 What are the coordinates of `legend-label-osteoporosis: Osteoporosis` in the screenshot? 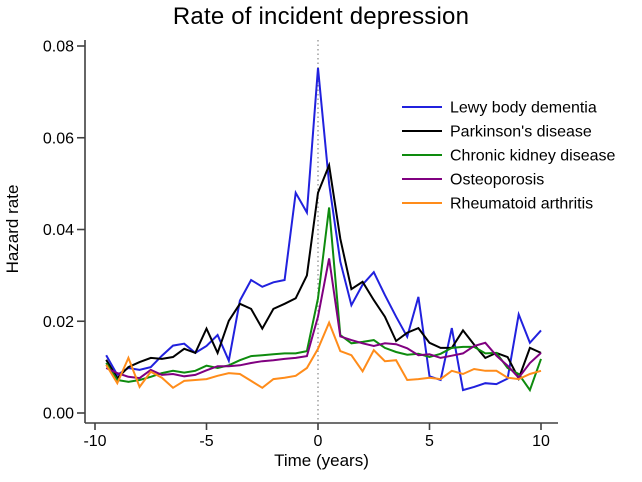 It's located at (497, 180).